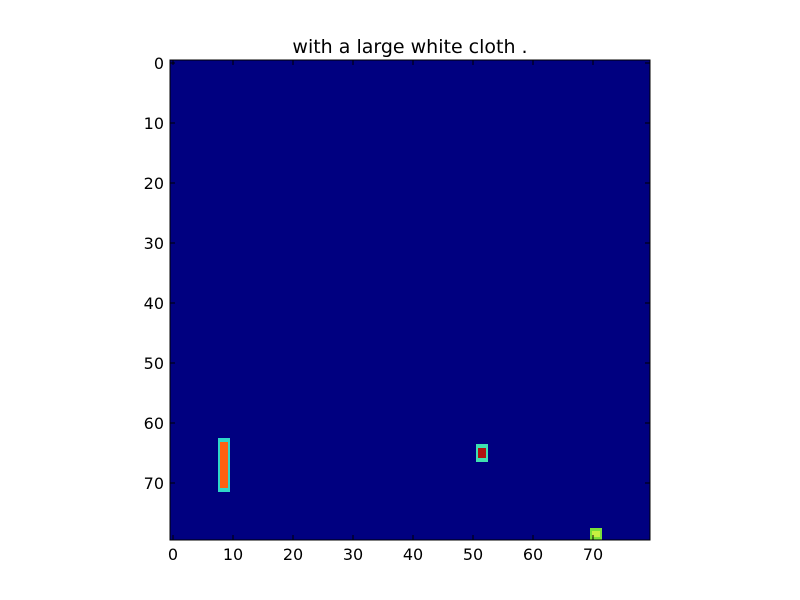 The height and width of the screenshot is (600, 800). What do you see at coordinates (154, 423) in the screenshot?
I see `y-tick-label: 60` at bounding box center [154, 423].